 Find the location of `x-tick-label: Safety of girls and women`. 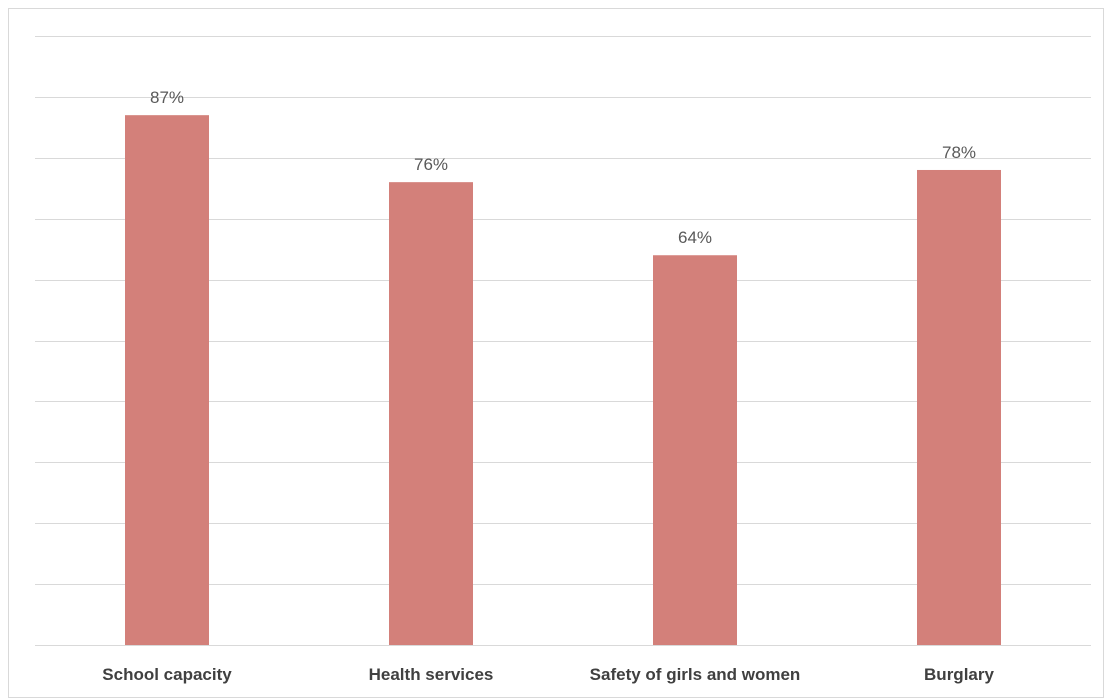

x-tick-label: Safety of girls and women is located at coordinates (695, 674).